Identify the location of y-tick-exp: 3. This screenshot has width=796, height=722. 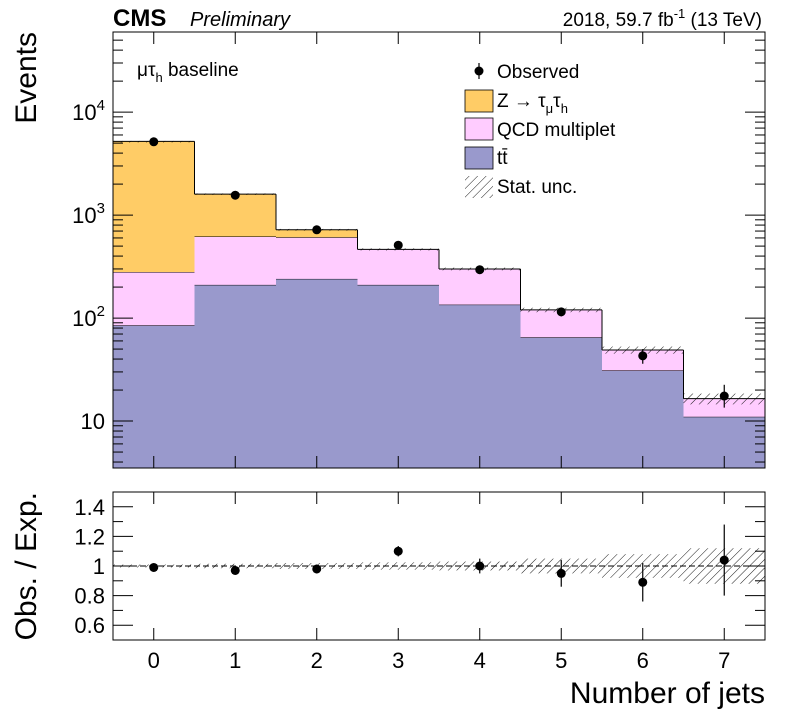
(101, 208).